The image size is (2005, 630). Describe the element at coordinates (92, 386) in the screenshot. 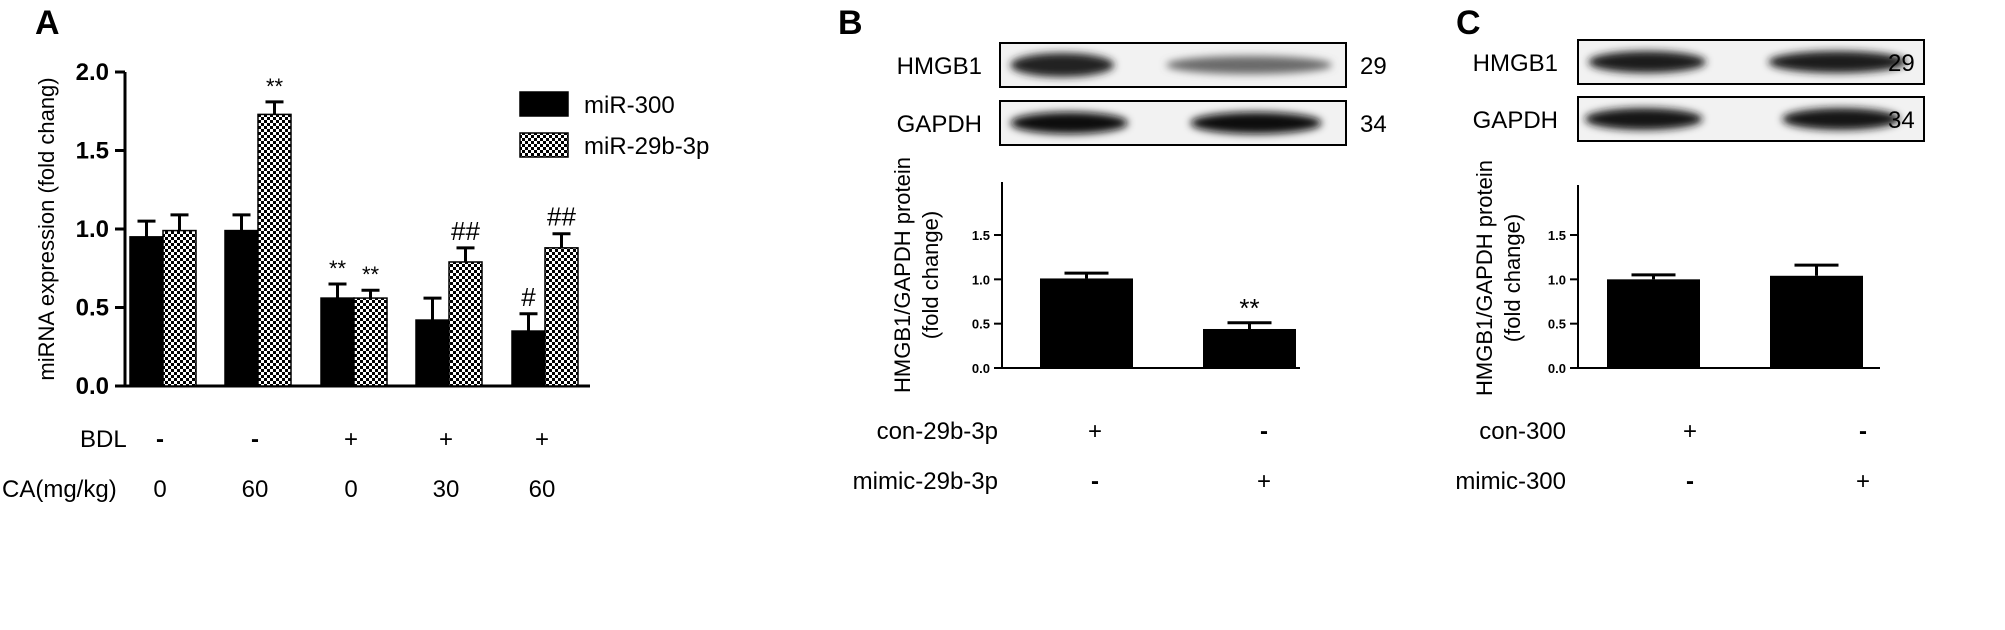

I see `panel-a-y-tick-label: 0.0` at that location.